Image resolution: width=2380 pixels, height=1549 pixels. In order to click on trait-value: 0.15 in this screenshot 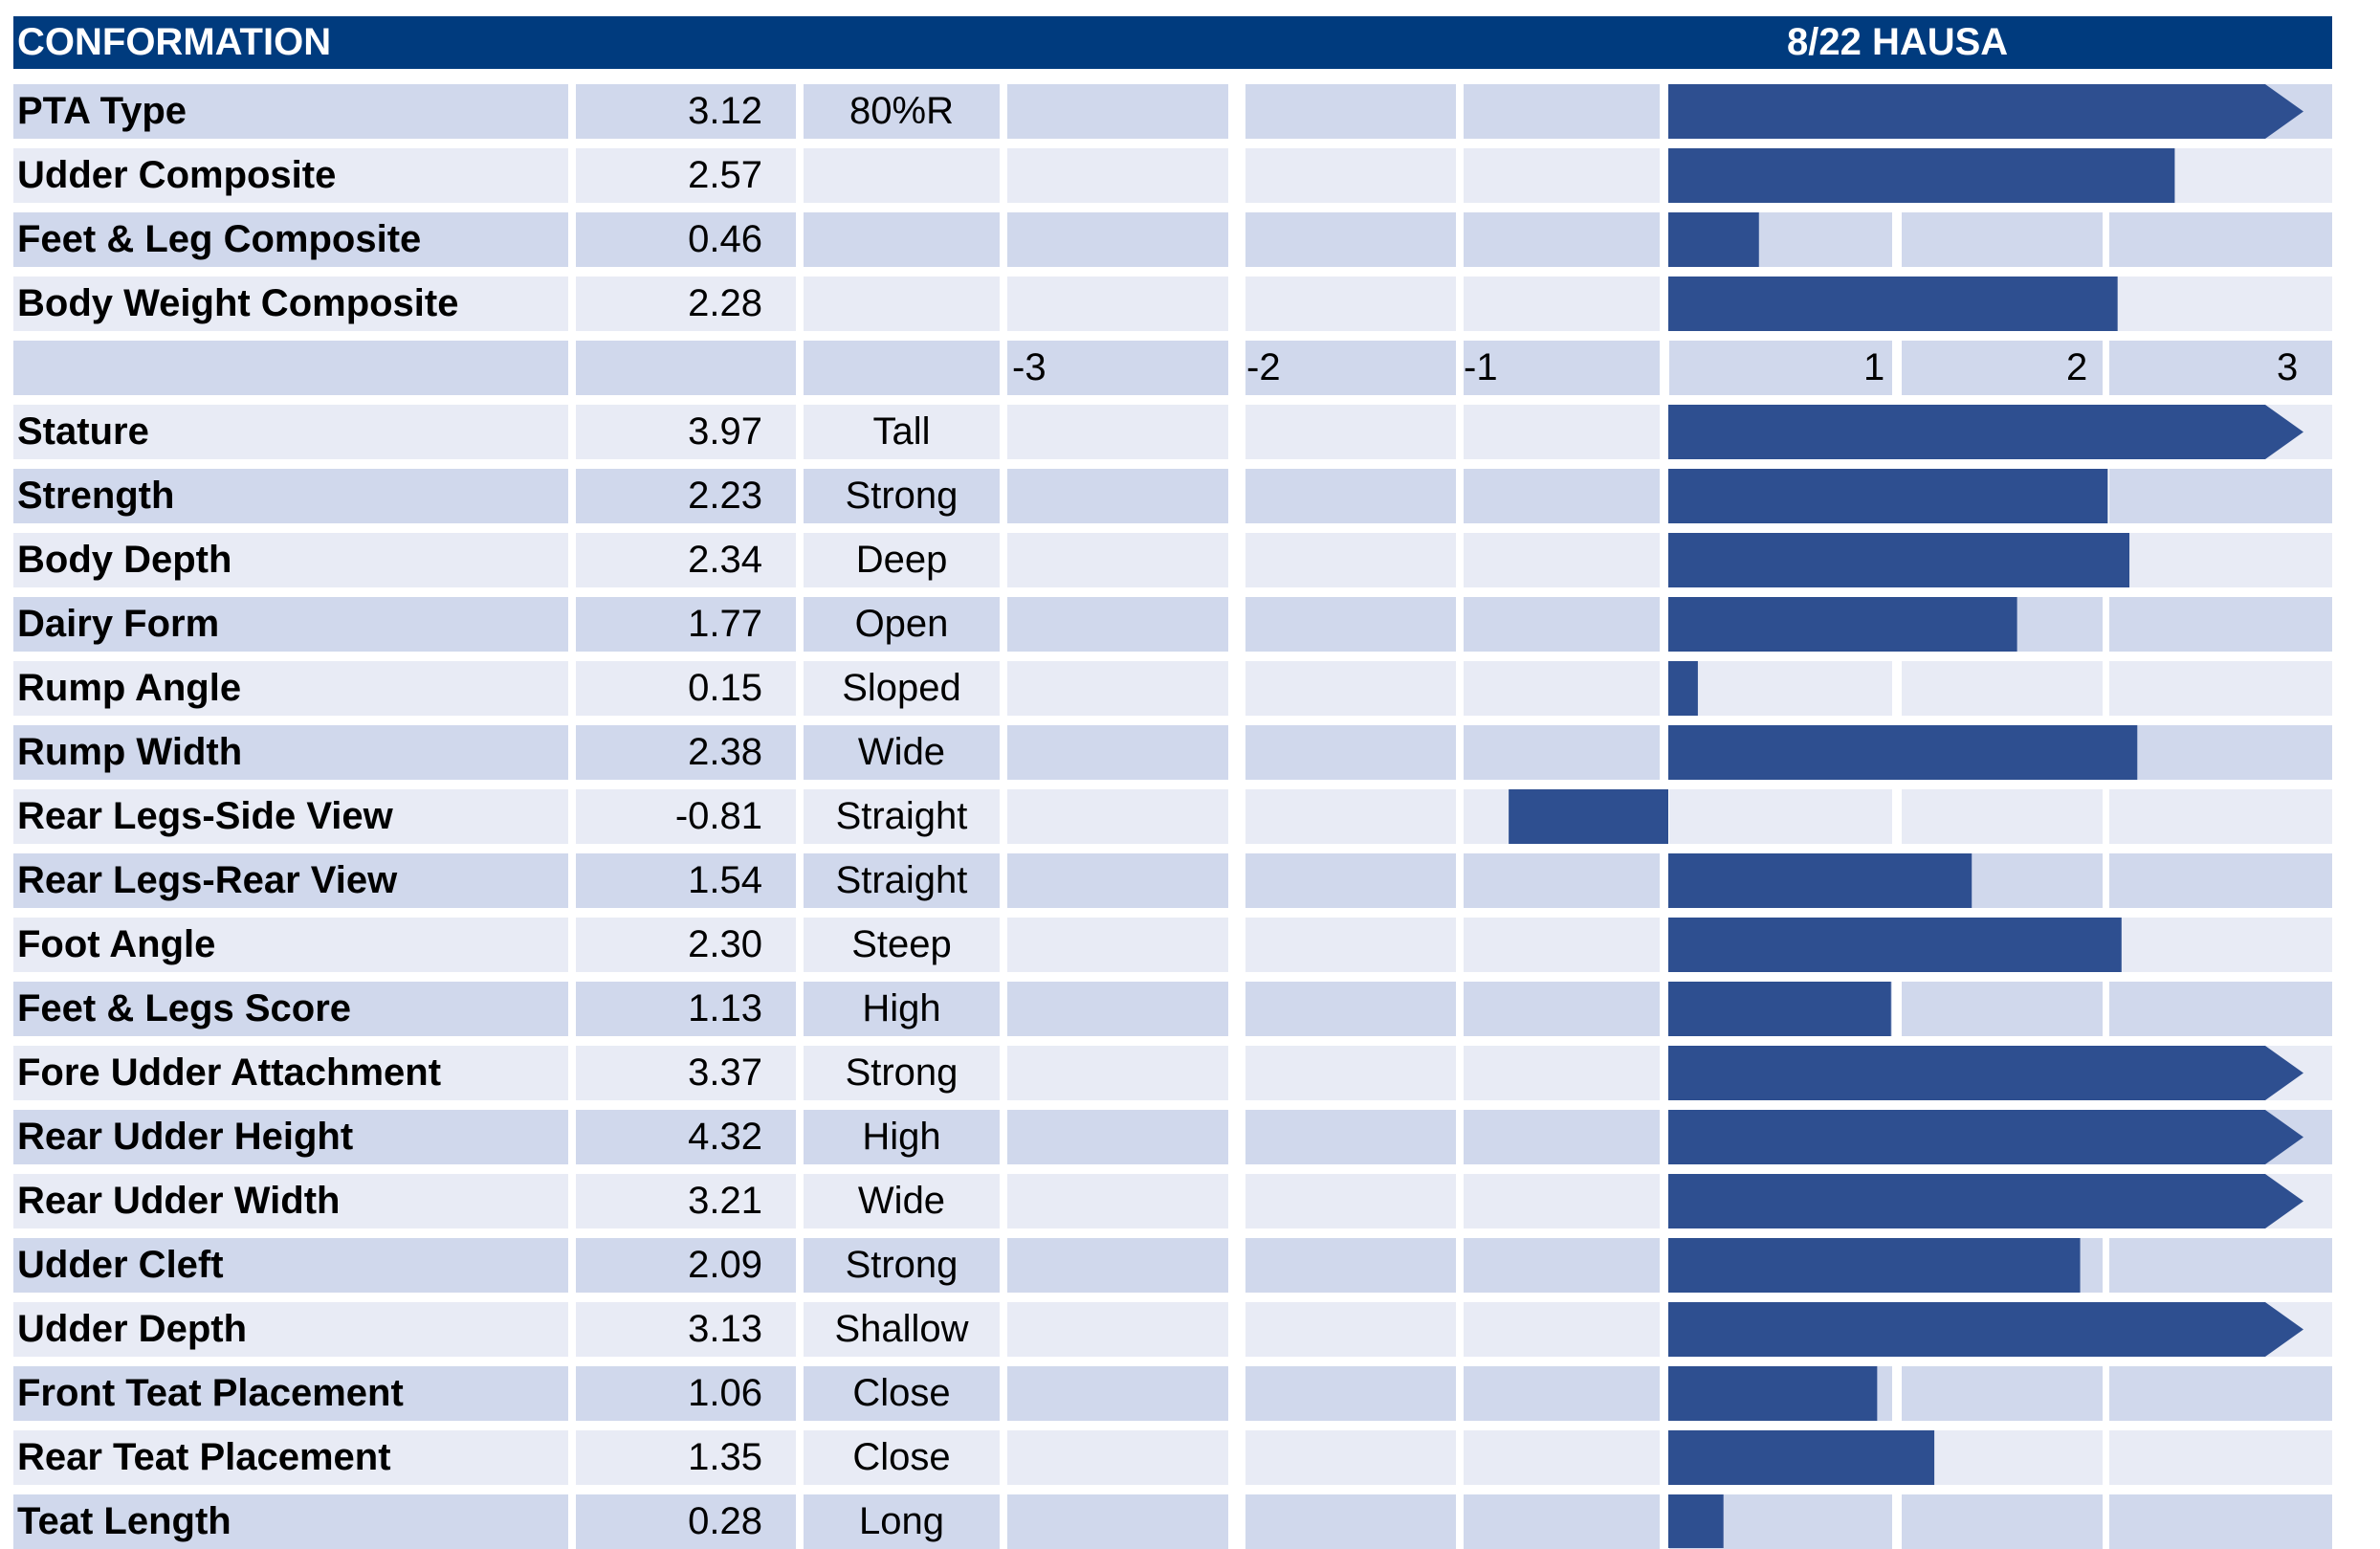, I will do `click(725, 688)`.